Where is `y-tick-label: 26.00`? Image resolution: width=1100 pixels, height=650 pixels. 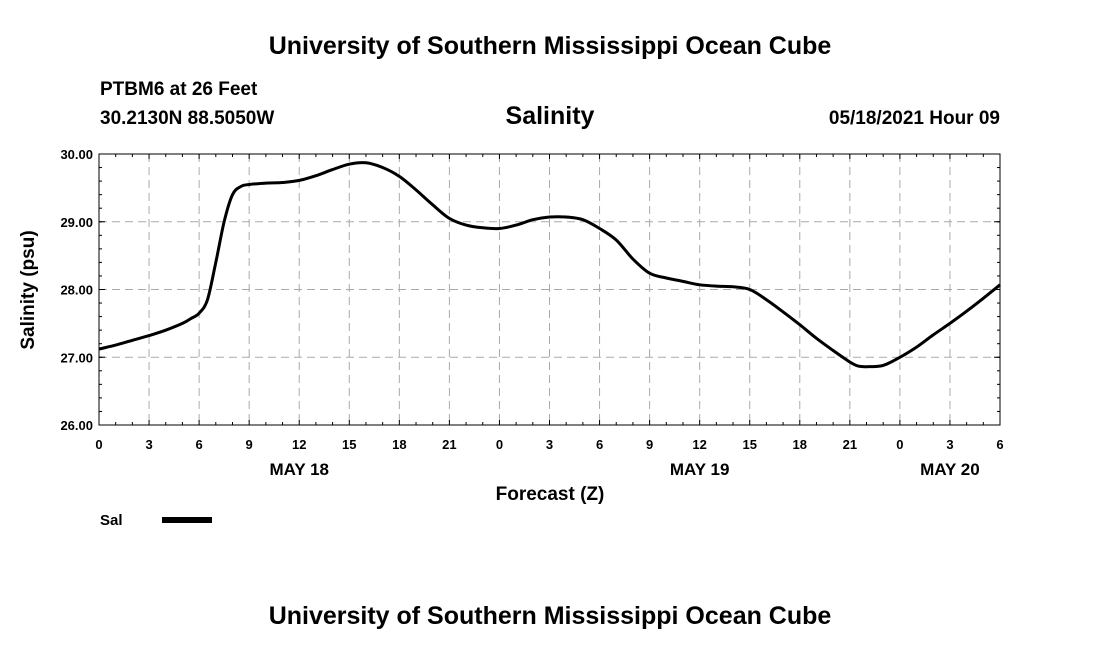
y-tick-label: 26.00 is located at coordinates (76, 425).